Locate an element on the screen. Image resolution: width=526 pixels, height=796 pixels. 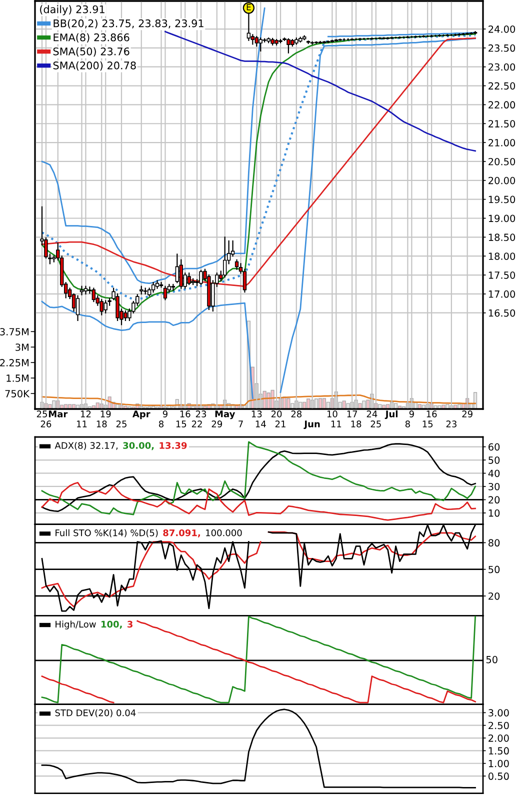
y-tick-label: 18.00 is located at coordinates (502, 256).